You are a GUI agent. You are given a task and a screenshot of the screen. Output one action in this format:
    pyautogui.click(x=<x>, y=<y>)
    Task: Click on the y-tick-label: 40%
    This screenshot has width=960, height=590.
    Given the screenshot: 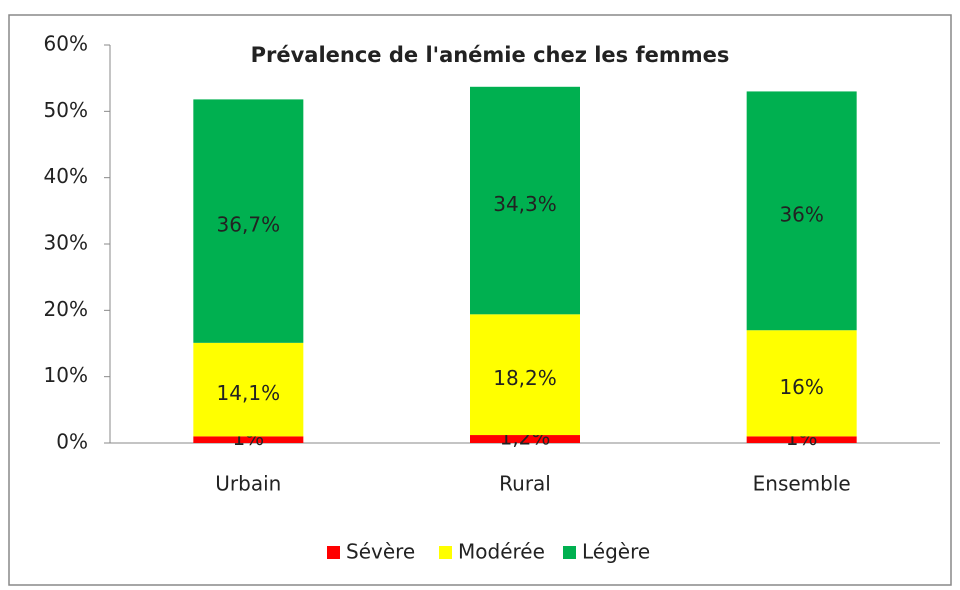 What is the action you would take?
    pyautogui.click(x=66, y=176)
    